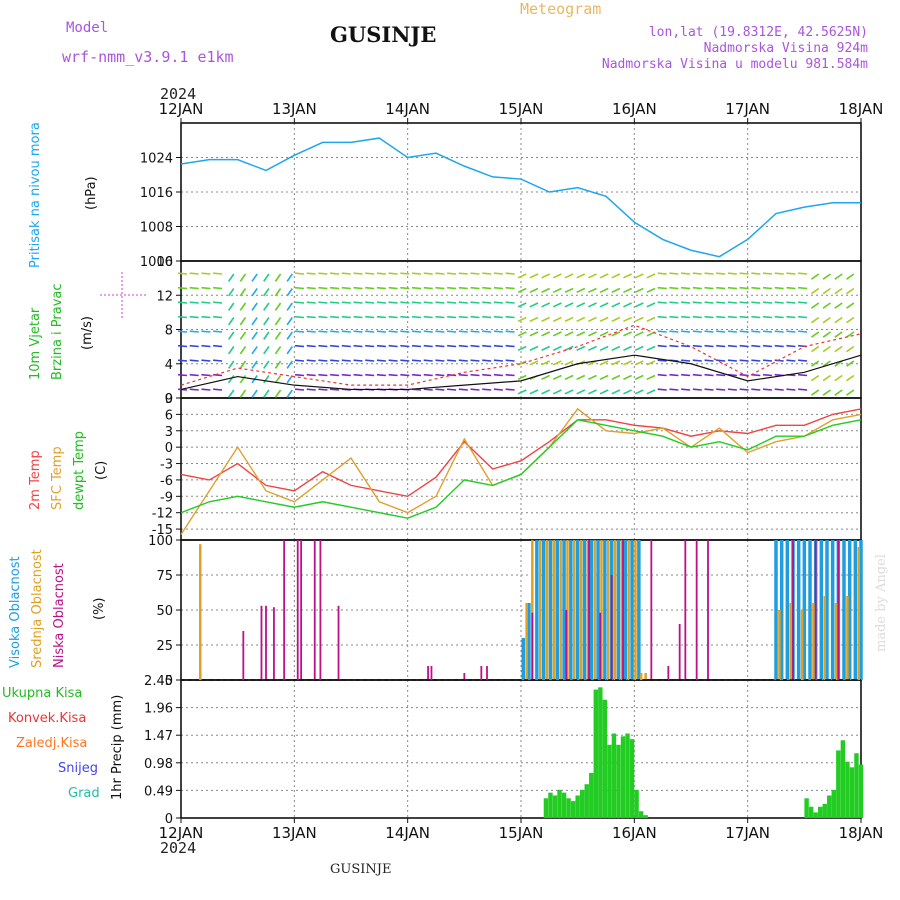 This screenshot has height=900, width=900. What do you see at coordinates (166, 481) in the screenshot?
I see `y-tick-label: -6` at bounding box center [166, 481].